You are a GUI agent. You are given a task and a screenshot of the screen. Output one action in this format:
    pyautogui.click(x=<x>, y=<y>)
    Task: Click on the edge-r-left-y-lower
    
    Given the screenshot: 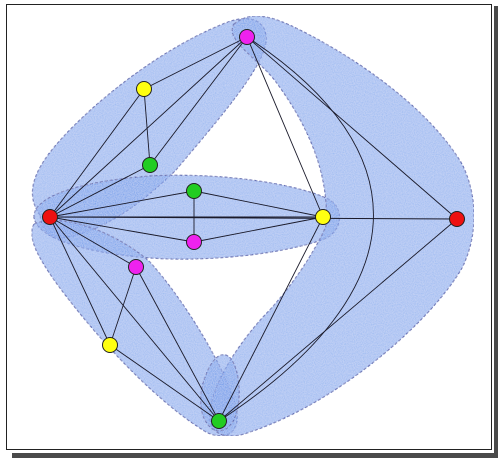 What is the action you would take?
    pyautogui.click(x=80, y=281)
    